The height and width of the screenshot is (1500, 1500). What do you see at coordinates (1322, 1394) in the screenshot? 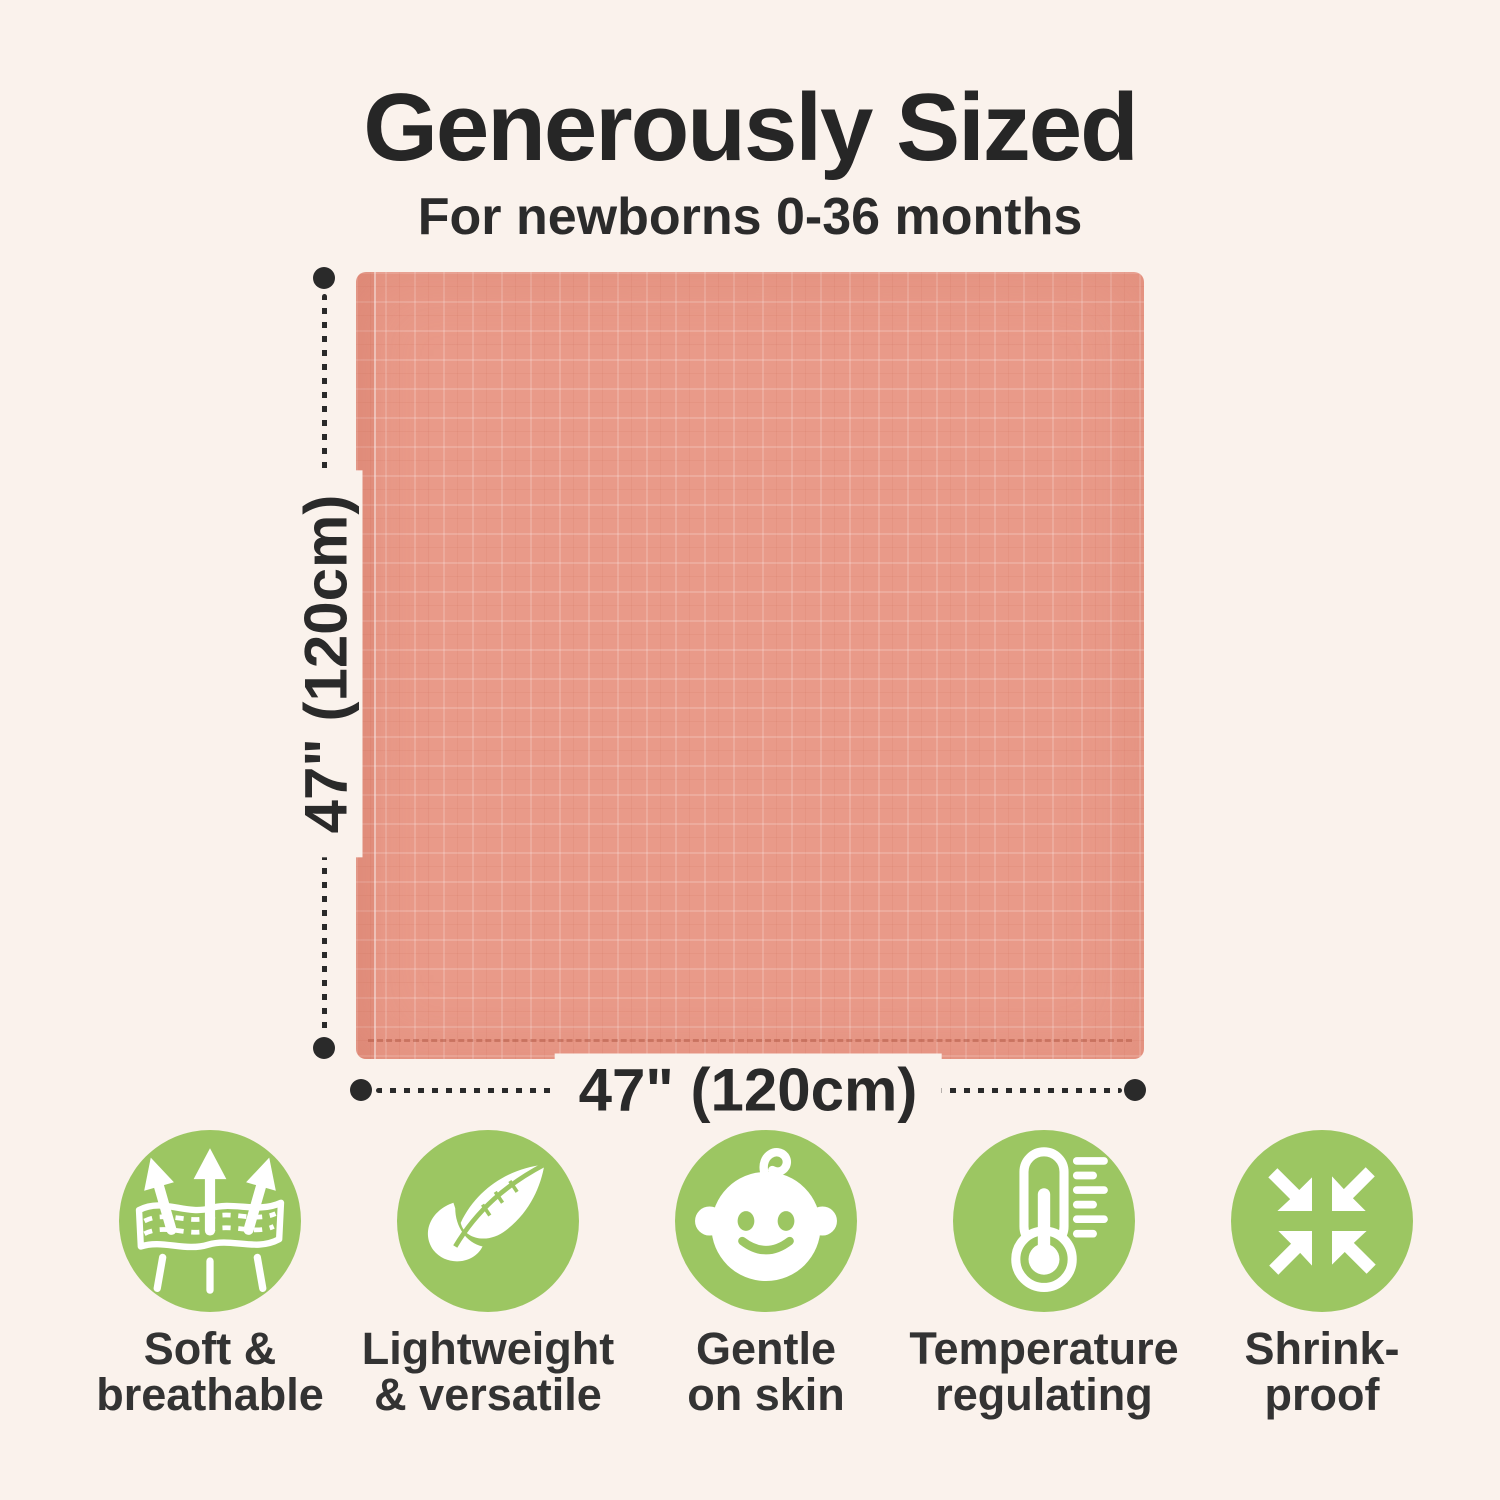
I see `feature-label-line2: proof` at bounding box center [1322, 1394].